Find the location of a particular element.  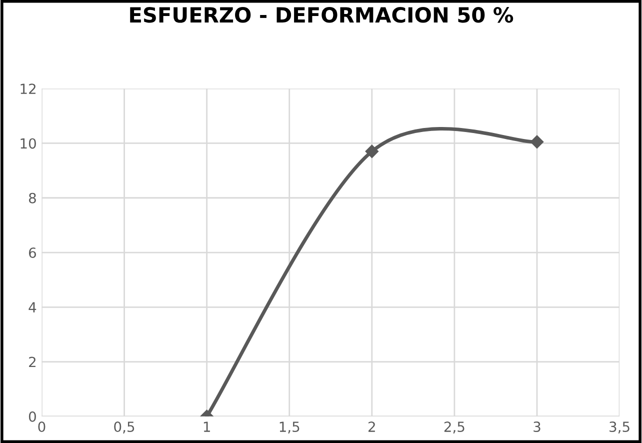

y-tick-label: 10 is located at coordinates (28, 143).